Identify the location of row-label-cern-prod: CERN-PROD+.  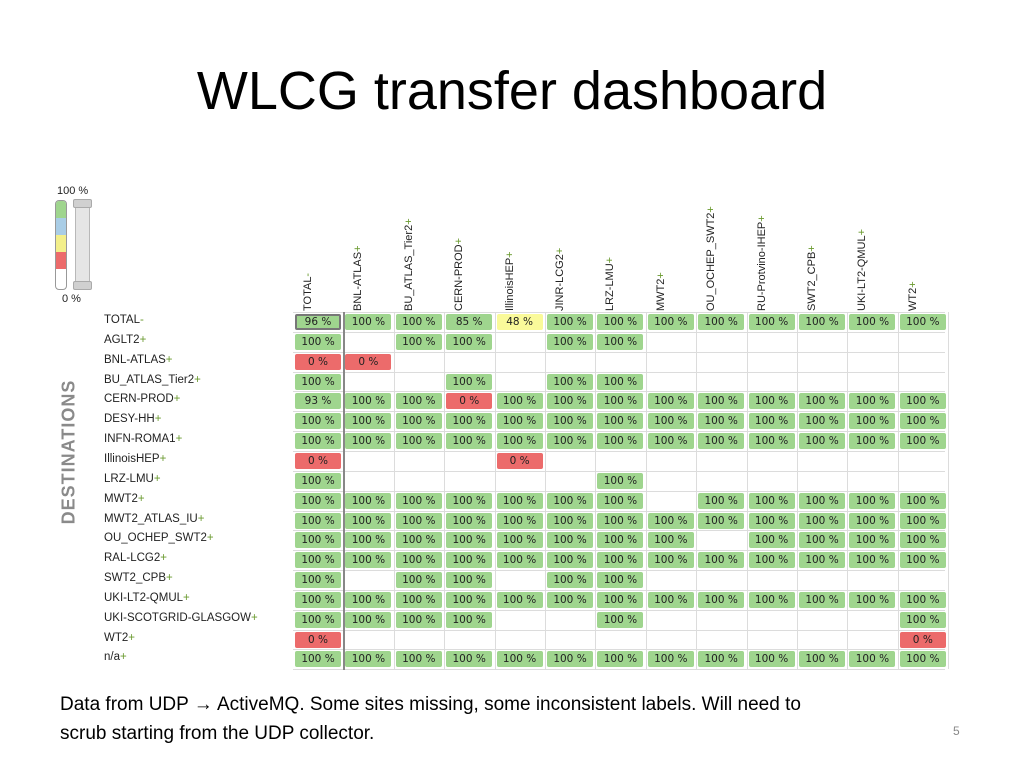
(142, 399).